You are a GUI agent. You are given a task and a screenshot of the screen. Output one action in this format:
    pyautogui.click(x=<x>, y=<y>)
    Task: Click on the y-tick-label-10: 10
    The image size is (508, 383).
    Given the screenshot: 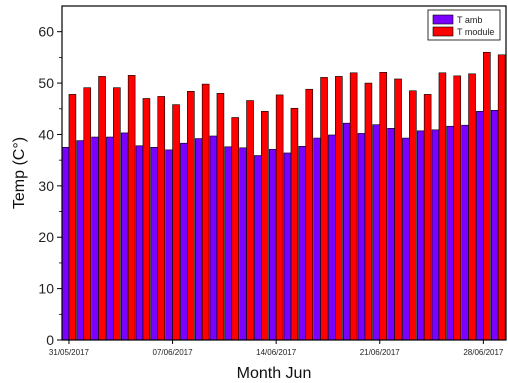 What is the action you would take?
    pyautogui.click(x=46, y=289)
    